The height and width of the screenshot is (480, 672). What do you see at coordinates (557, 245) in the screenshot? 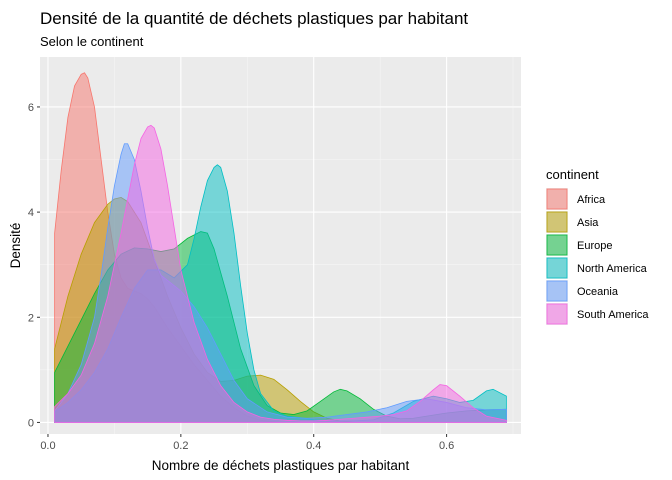
I see `legend-swatch-europe` at bounding box center [557, 245].